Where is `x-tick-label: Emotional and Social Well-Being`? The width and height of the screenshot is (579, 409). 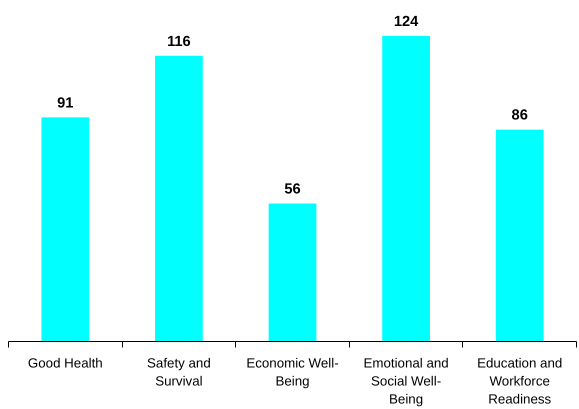 x-tick-label: Emotional and Social Well-Being is located at coordinates (406, 381).